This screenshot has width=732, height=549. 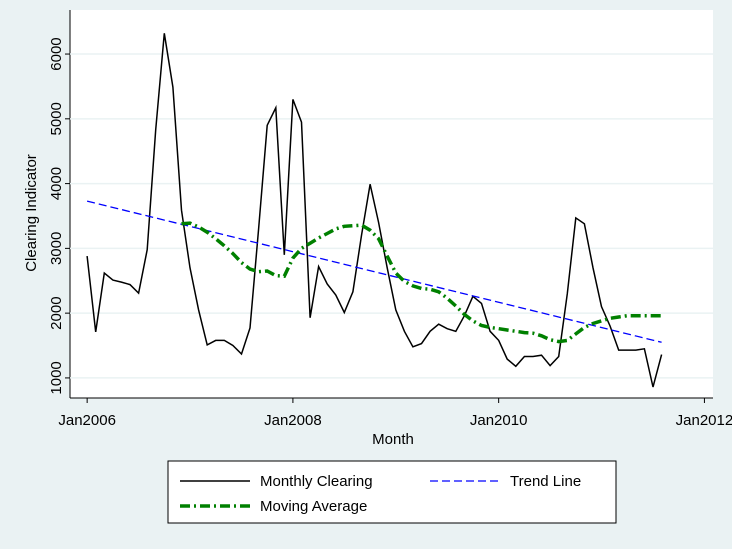 What do you see at coordinates (421, 282) in the screenshot?
I see `series-line` at bounding box center [421, 282].